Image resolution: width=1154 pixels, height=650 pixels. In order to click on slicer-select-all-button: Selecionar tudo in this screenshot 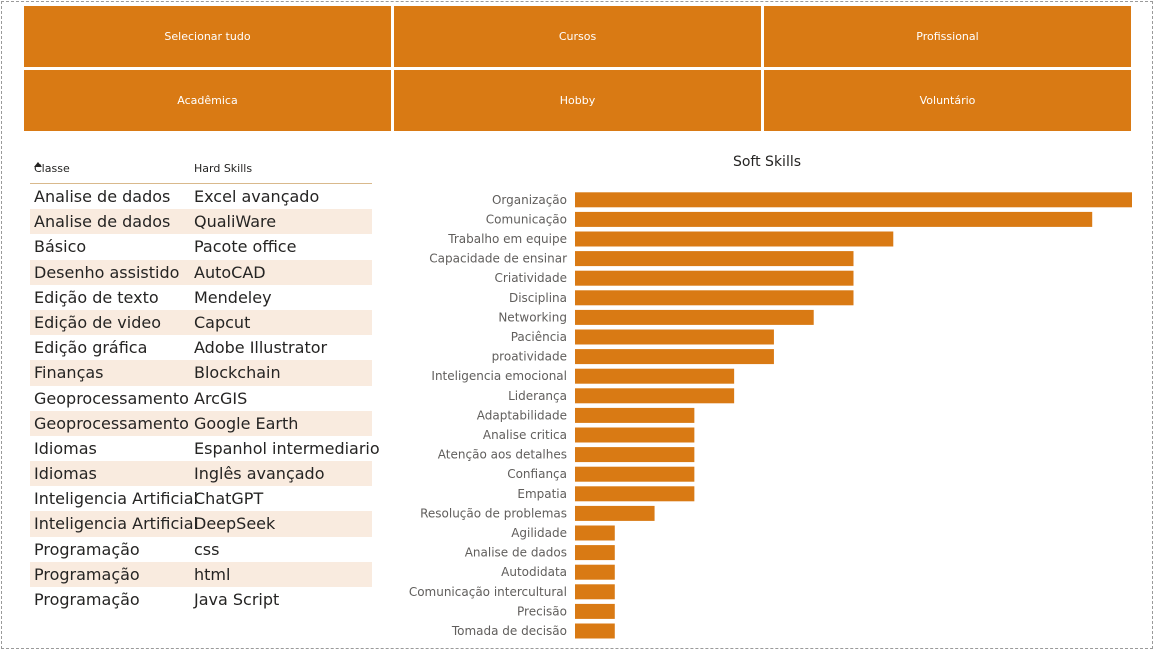, I will do `click(207, 36)`.